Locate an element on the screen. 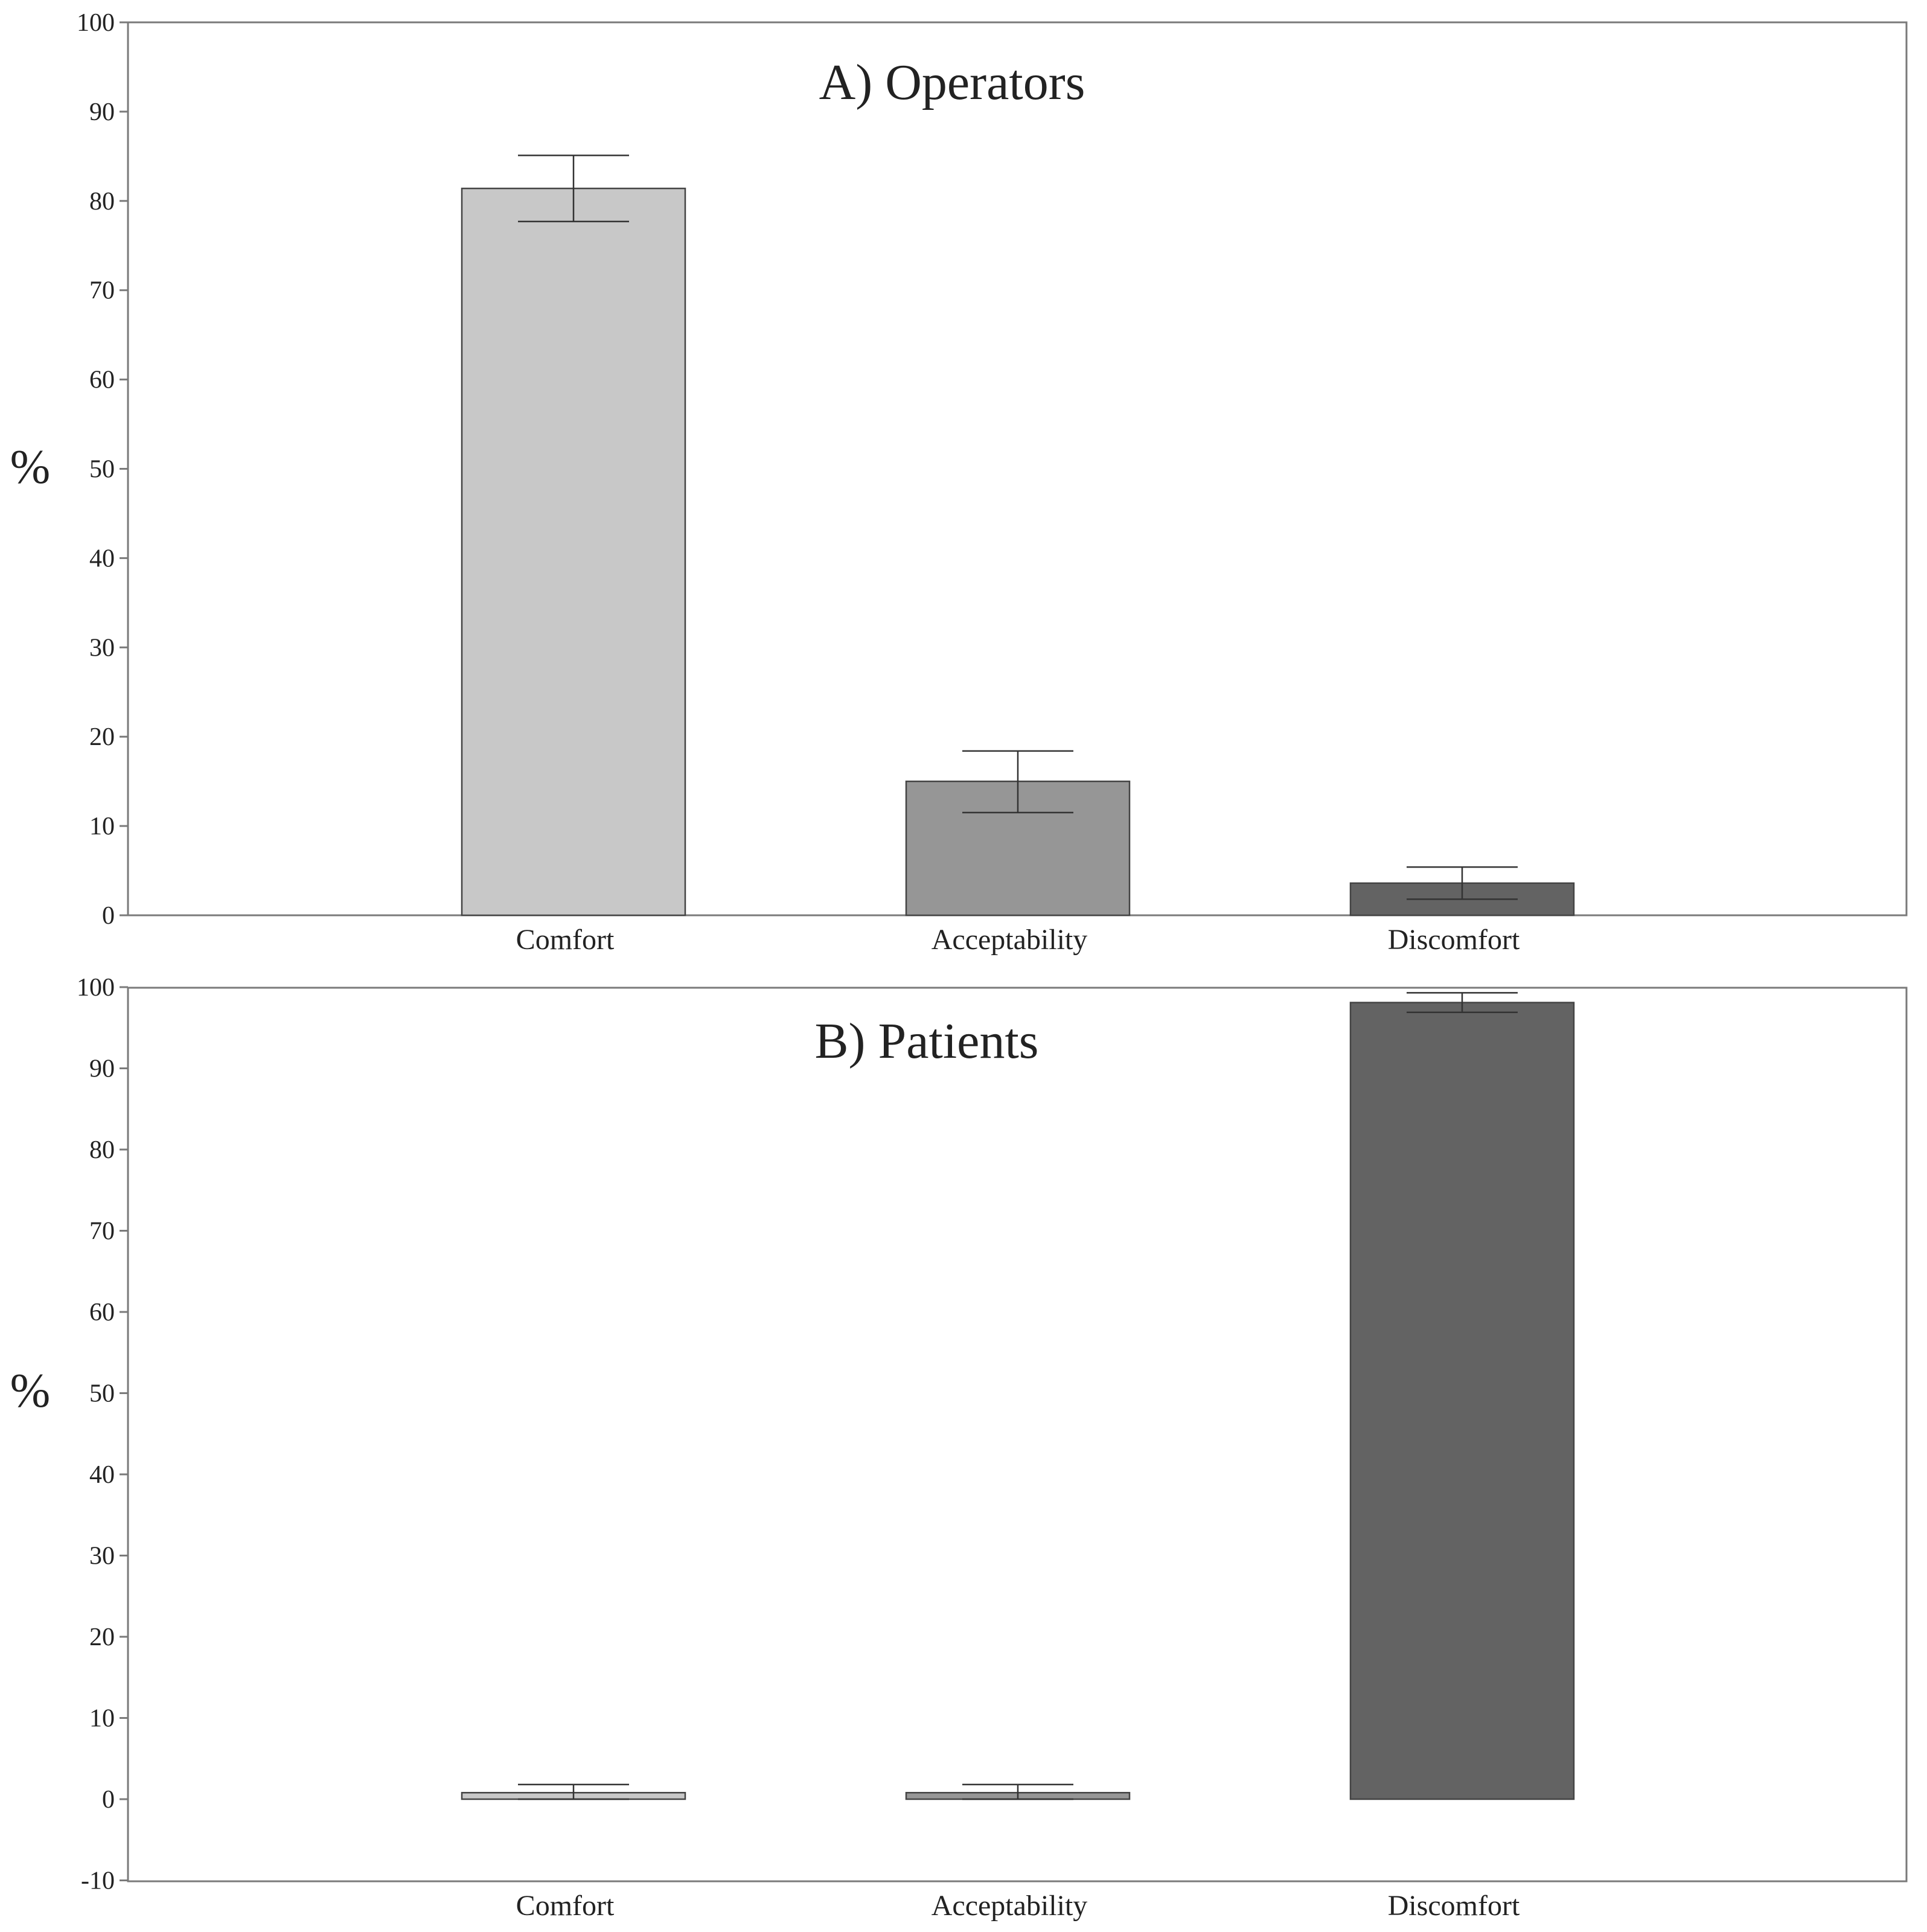 This screenshot has height=1932, width=1927. y-ticks-patients: -10 0 10 20 30 40 50 60 70 80 90 100 is located at coordinates (102, 1435).